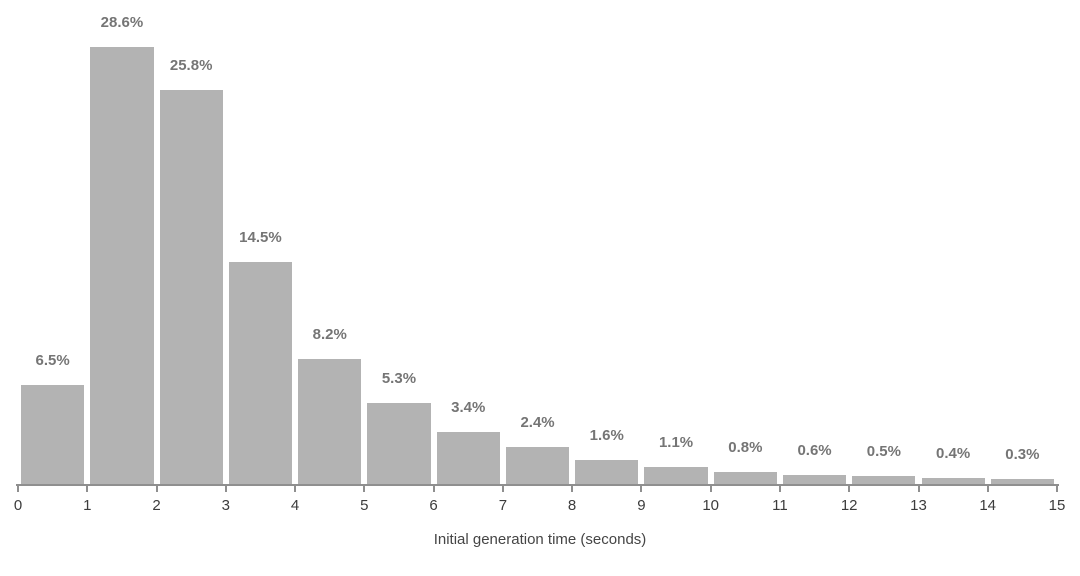 The image size is (1080, 576). What do you see at coordinates (883, 451) in the screenshot?
I see `bar-value-label: 0.5%` at bounding box center [883, 451].